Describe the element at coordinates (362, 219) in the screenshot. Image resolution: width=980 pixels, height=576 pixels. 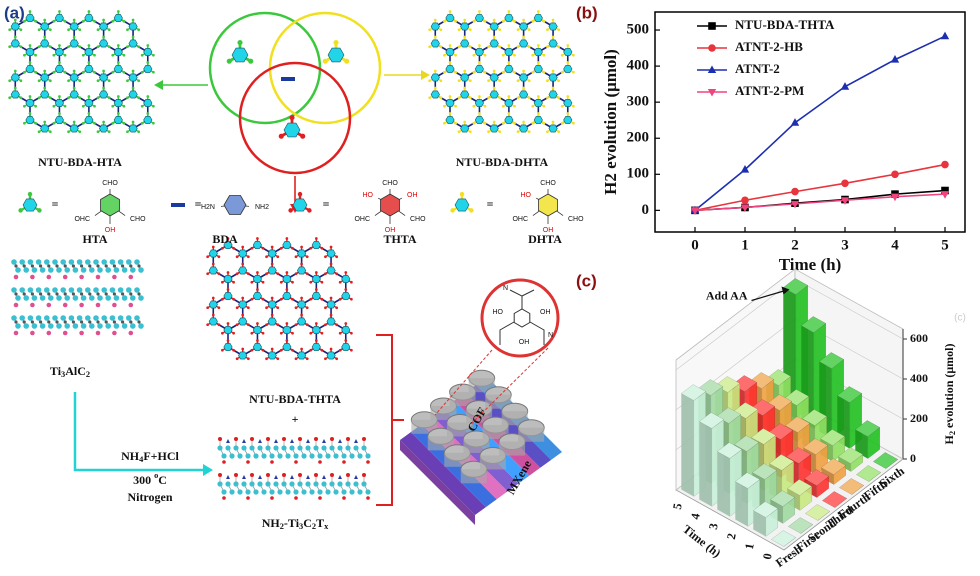
I see `group-label: OHC` at that location.